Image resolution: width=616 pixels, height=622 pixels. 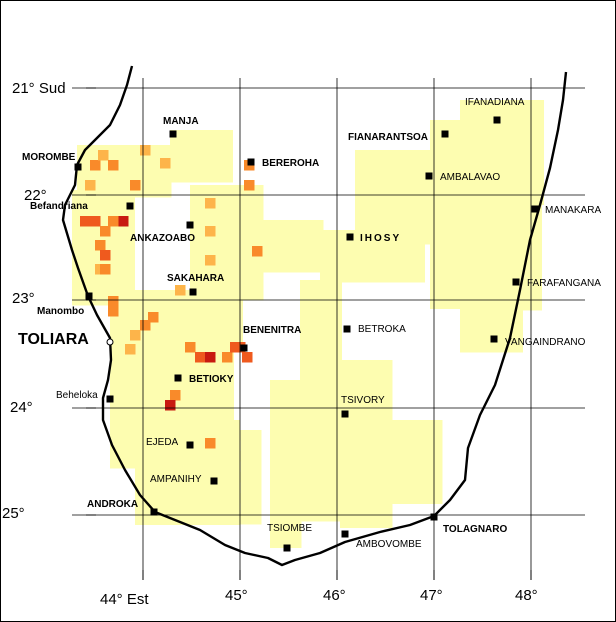 What do you see at coordinates (210, 443) in the screenshot?
I see `cell-orange` at bounding box center [210, 443].